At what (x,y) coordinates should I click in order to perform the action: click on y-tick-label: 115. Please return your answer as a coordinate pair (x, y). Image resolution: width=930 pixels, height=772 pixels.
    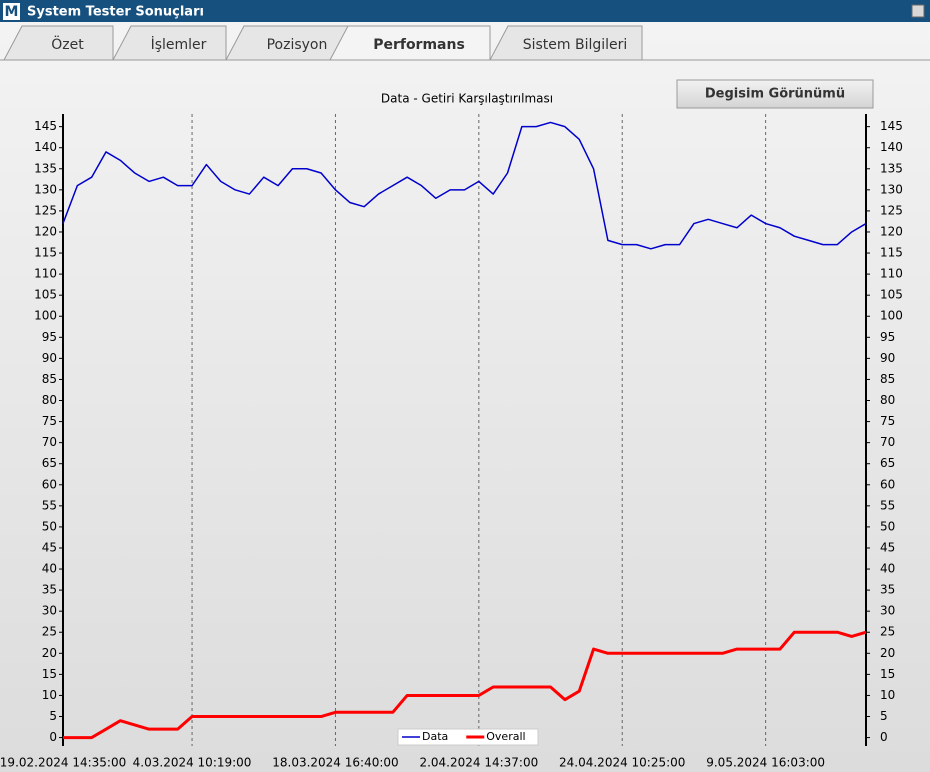
    Looking at the image, I should click on (45, 253).